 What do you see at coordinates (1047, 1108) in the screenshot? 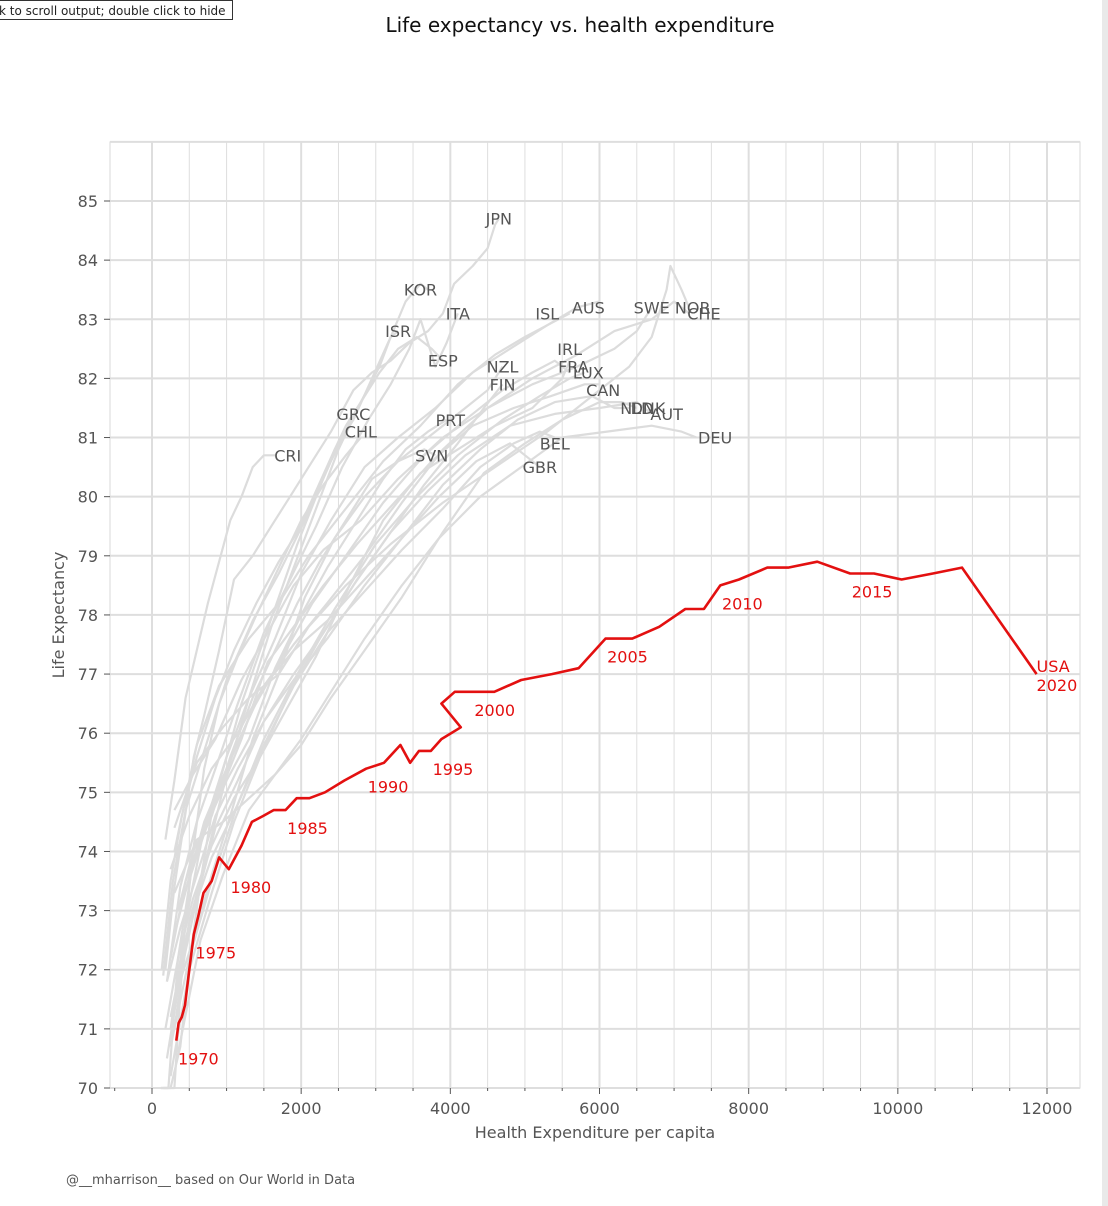
I see `x-tick-label: 12000` at bounding box center [1047, 1108].